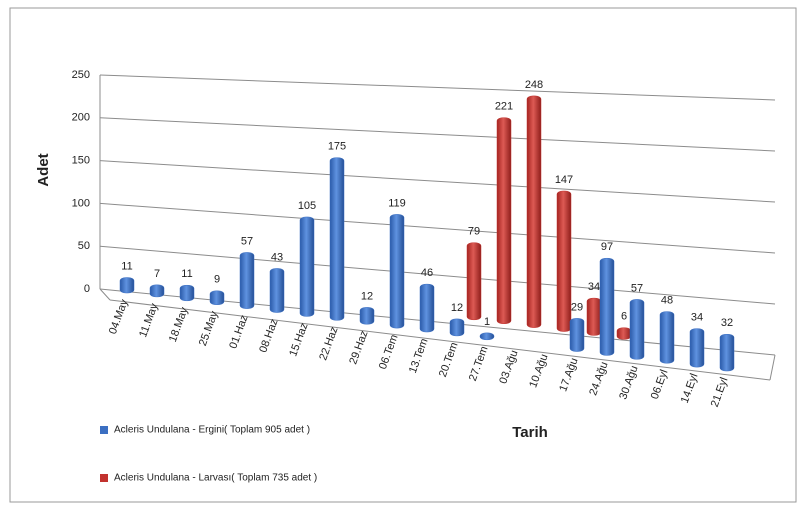 Image resolution: width=803 pixels, height=509 pixels. I want to click on data-label: 221, so click(504, 107).